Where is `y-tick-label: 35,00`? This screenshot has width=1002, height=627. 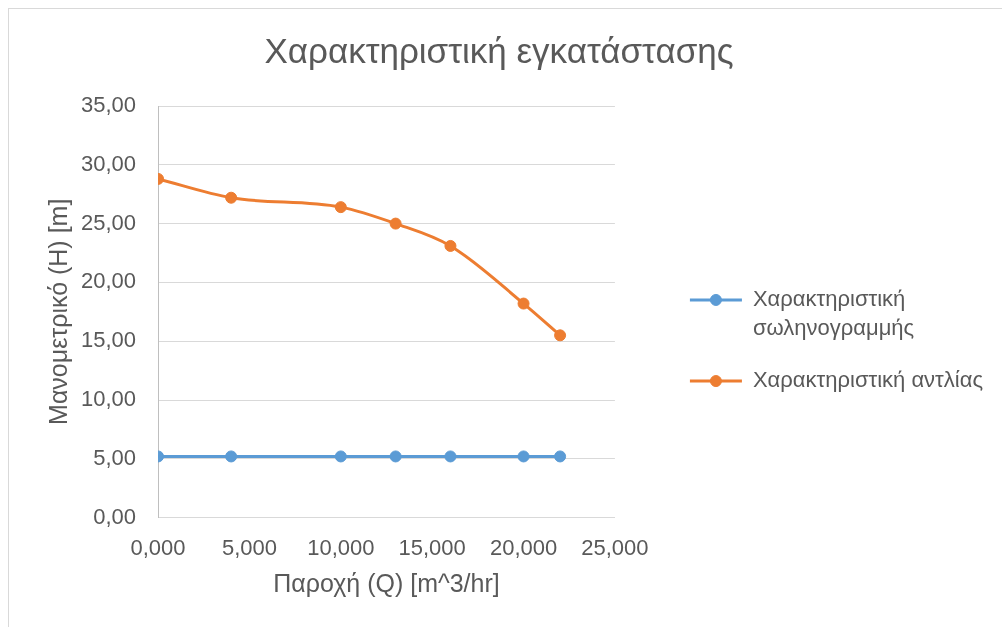
y-tick-label: 35,00 is located at coordinates (108, 105).